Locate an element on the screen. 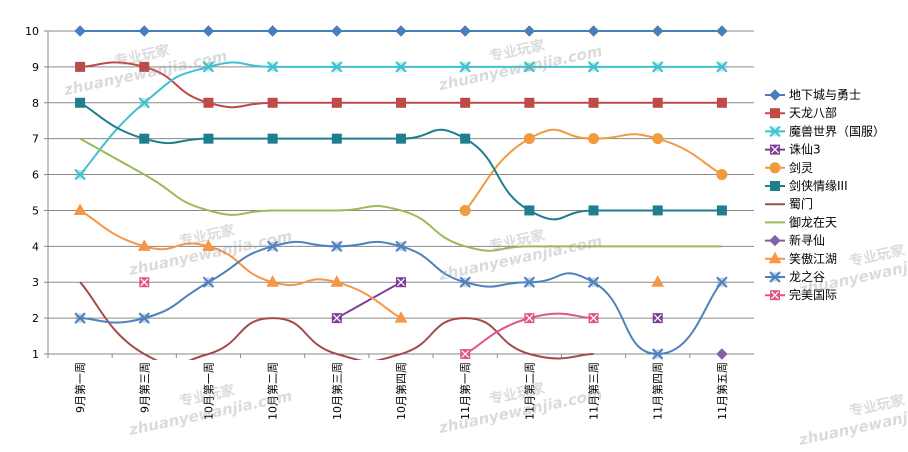  legend-label: 龙之谷 is located at coordinates (807, 277).